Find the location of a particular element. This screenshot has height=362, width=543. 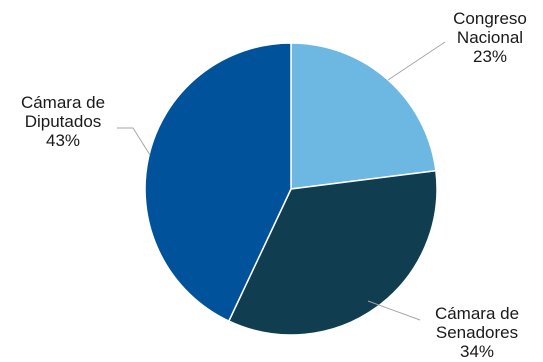

slice-name-line-2-1: Diputados is located at coordinates (63, 121).